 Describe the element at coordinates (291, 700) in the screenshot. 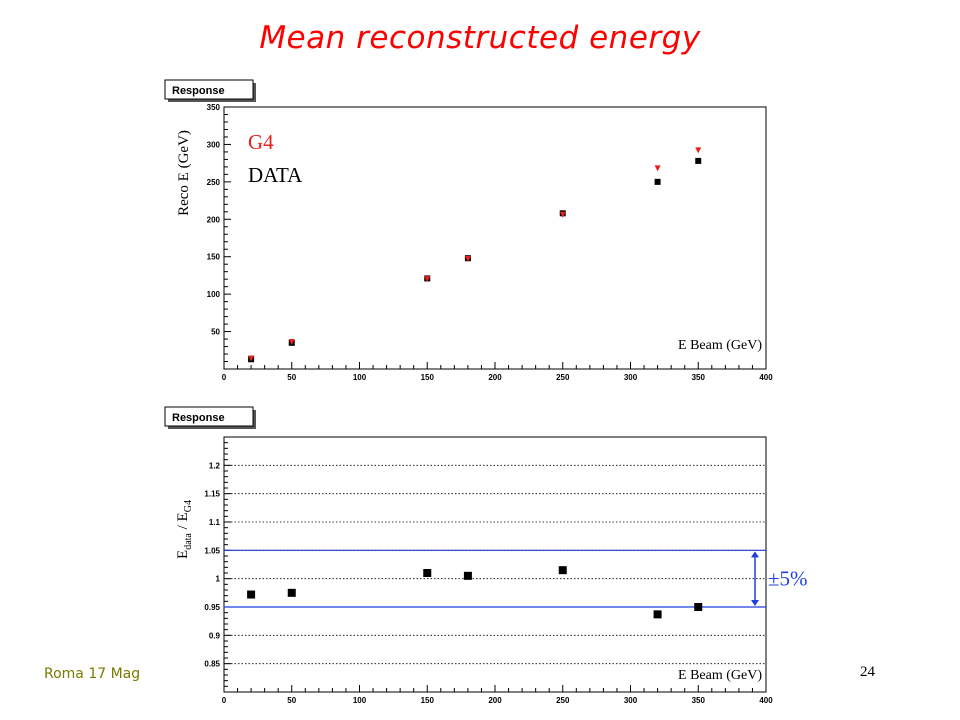

I see `bottom-x-tick-label: 50` at that location.